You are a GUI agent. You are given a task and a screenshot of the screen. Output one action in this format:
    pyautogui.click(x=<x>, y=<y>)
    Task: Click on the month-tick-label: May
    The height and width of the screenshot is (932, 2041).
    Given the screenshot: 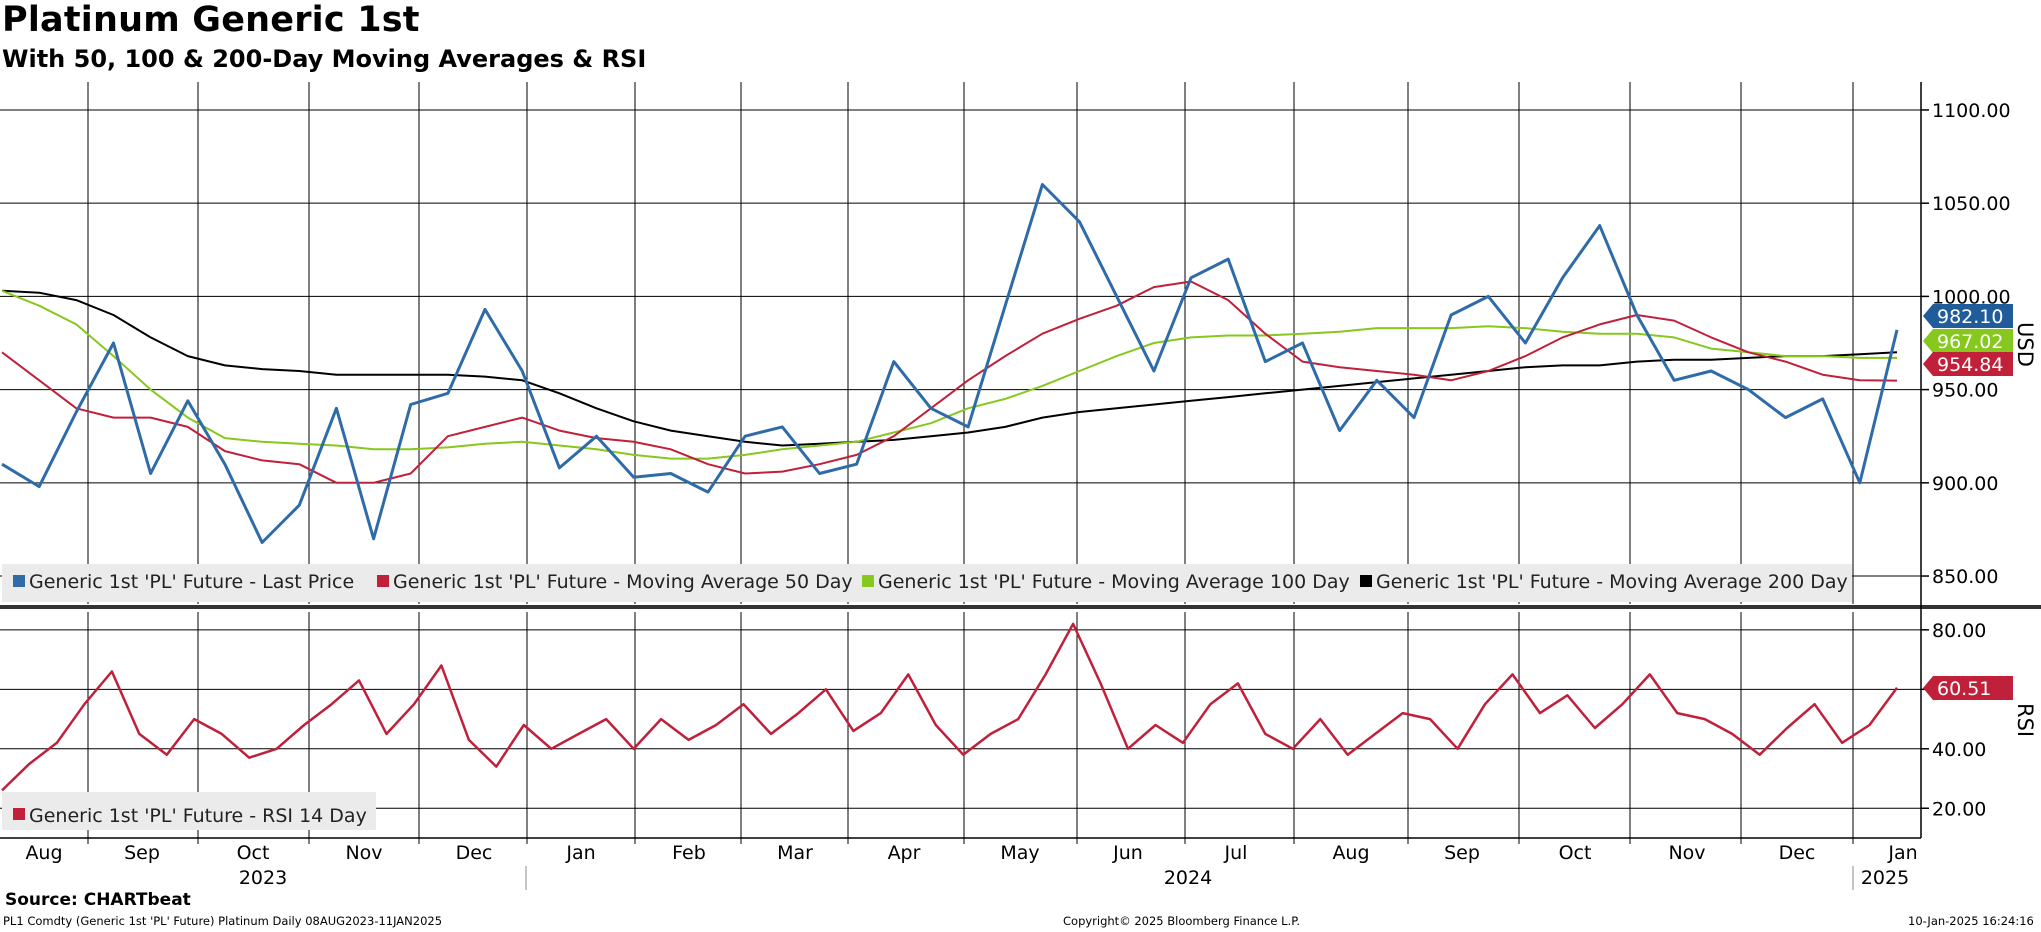 What is the action you would take?
    pyautogui.click(x=1019, y=853)
    